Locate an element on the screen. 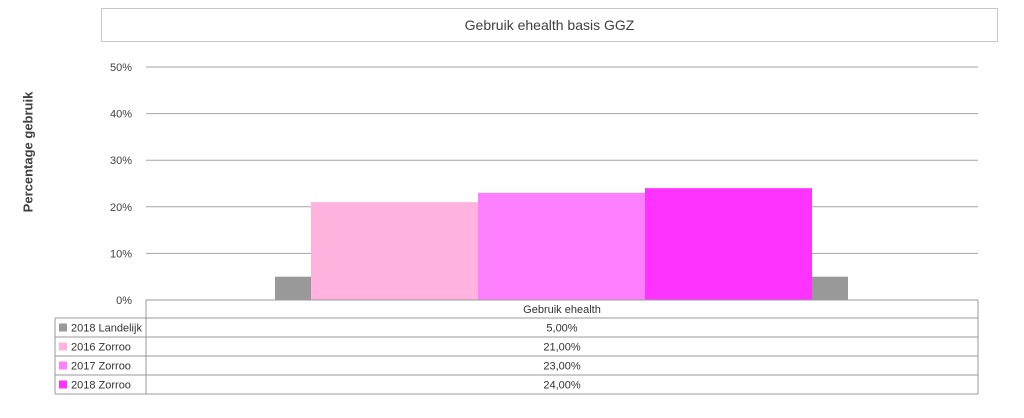 Image resolution: width=1024 pixels, height=418 pixels. legend-label: 2016 Zorroo is located at coordinates (101, 348).